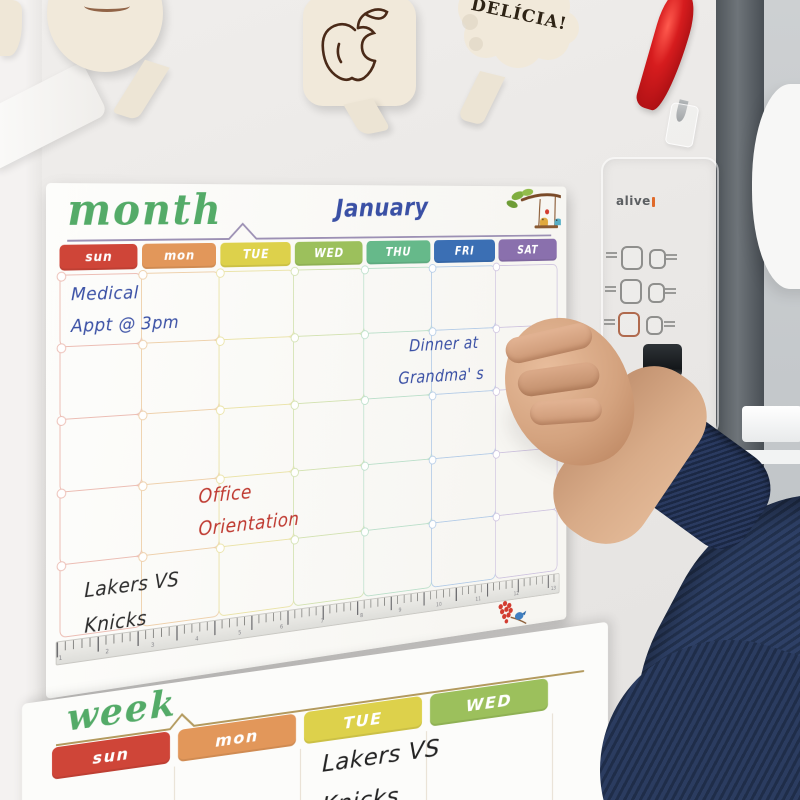 The height and width of the screenshot is (800, 800). Describe the element at coordinates (256, 254) in the screenshot. I see `day-header-tue: TUE` at that location.